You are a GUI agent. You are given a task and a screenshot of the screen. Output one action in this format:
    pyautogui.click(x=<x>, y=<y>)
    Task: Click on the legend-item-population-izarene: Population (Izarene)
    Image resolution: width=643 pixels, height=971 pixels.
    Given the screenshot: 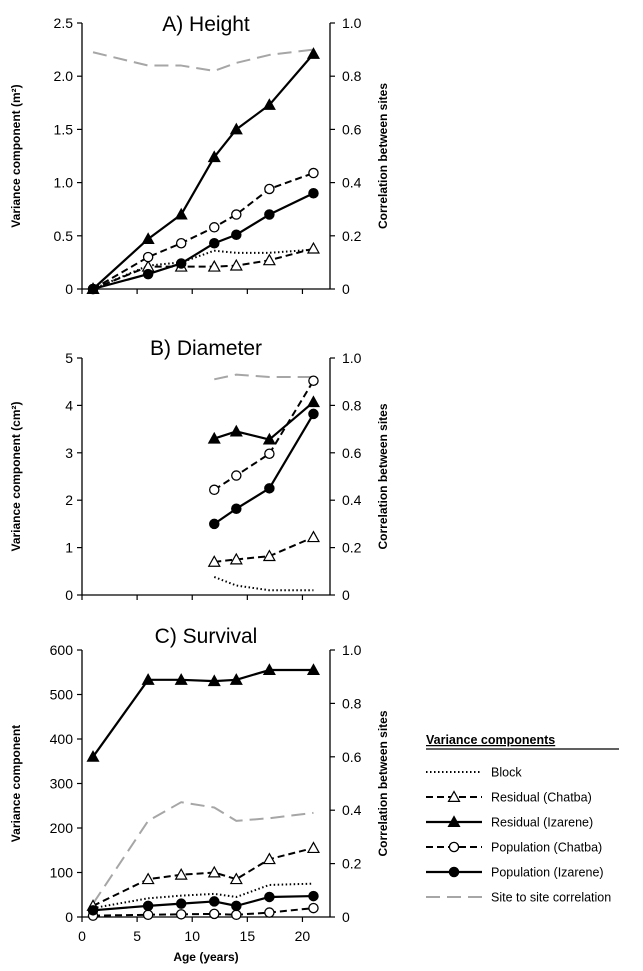 What is the action you would take?
    pyautogui.click(x=515, y=873)
    